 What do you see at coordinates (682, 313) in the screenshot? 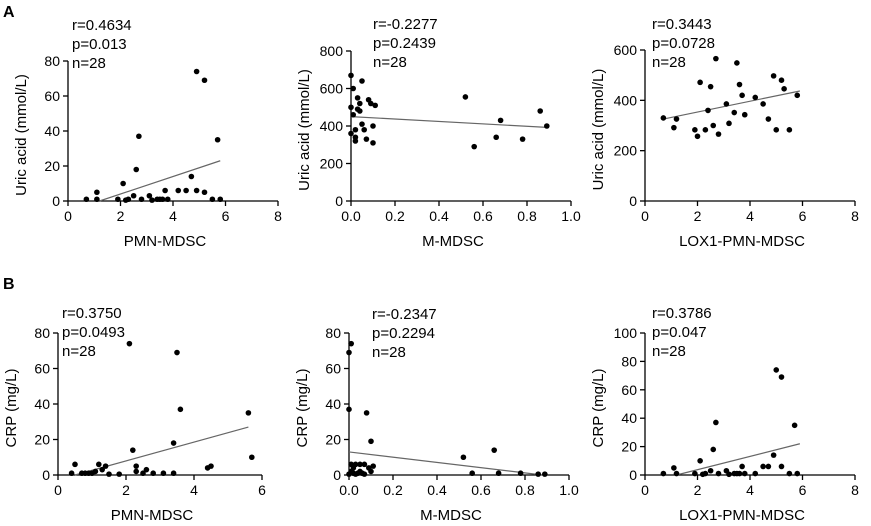
I see `stat-label: r=0.3786` at bounding box center [682, 313].